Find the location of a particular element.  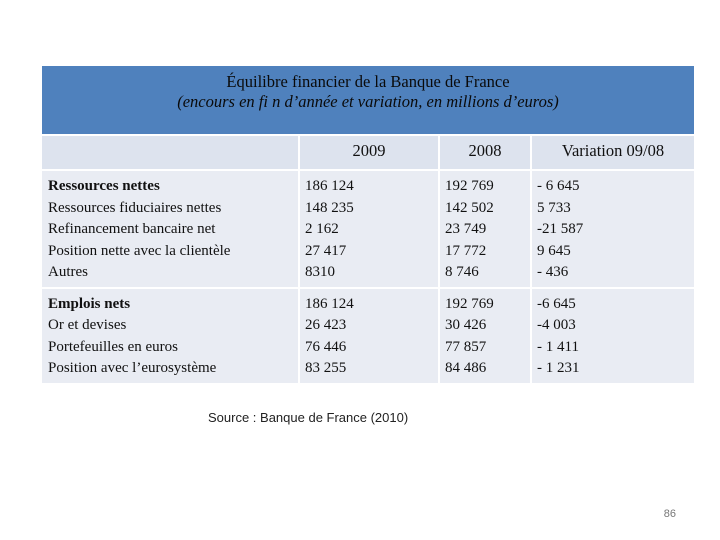

table-cell: 5 733 is located at coordinates (554, 207).